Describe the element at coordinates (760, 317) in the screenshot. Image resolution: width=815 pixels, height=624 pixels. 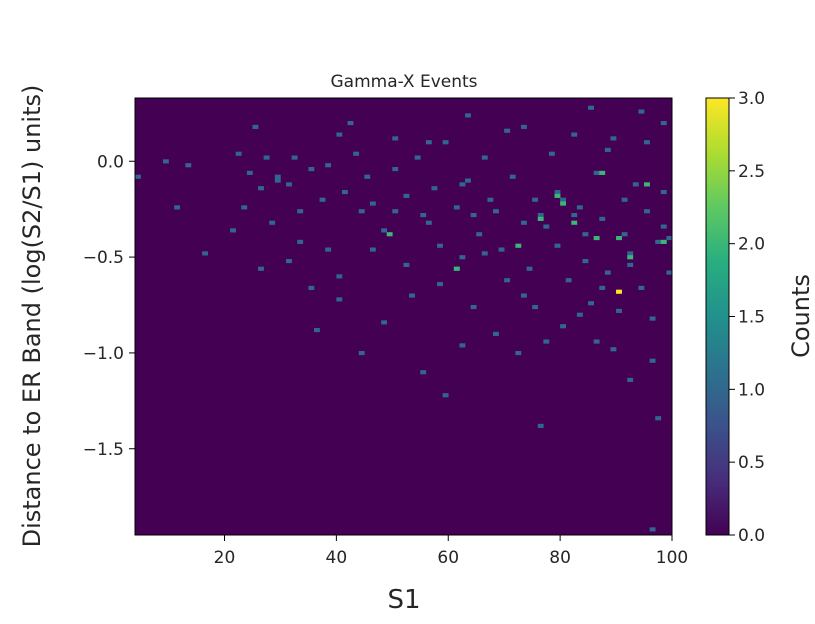
I see `colorbar: 0.0 0.5 1.0 1.5 2.0 2.5 3.0 Counts` at that location.